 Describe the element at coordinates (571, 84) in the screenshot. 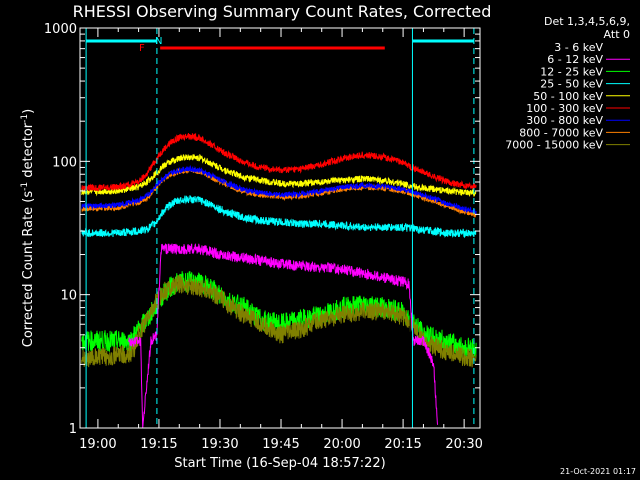

I see `legend-label: 25 - 50 keV` at that location.